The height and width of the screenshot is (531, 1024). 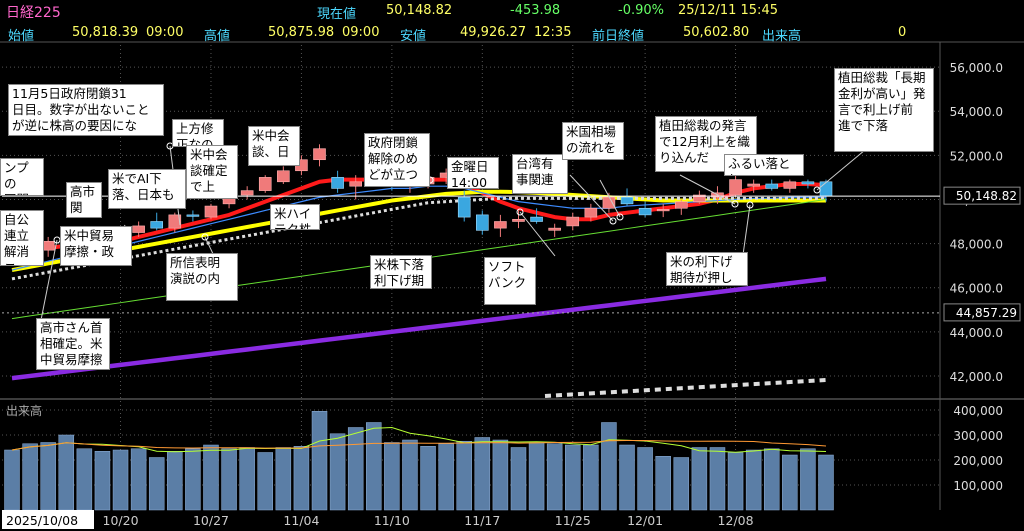 I want to click on current-price-label: 50,148.82, so click(x=986, y=196).